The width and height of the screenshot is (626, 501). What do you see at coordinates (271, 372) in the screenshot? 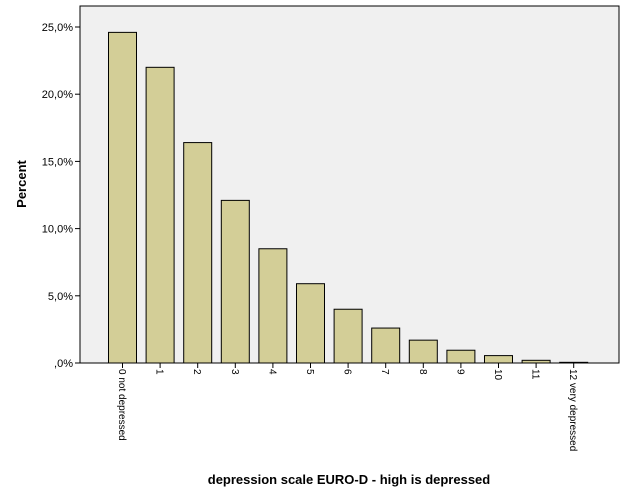
I see `x-tick-label: 4` at bounding box center [271, 372].